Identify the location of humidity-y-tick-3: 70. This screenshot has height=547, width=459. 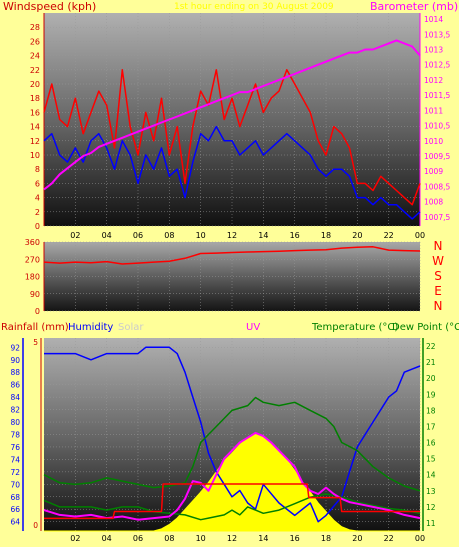
(15, 484).